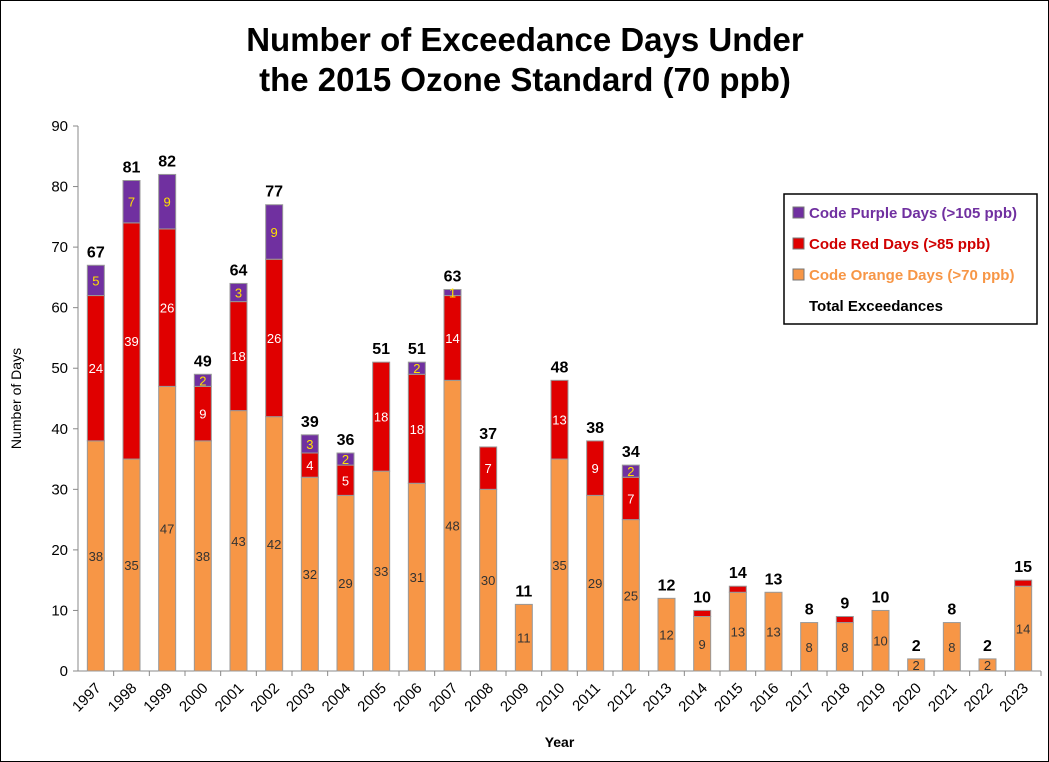  I want to click on total-label: 77, so click(274, 192).